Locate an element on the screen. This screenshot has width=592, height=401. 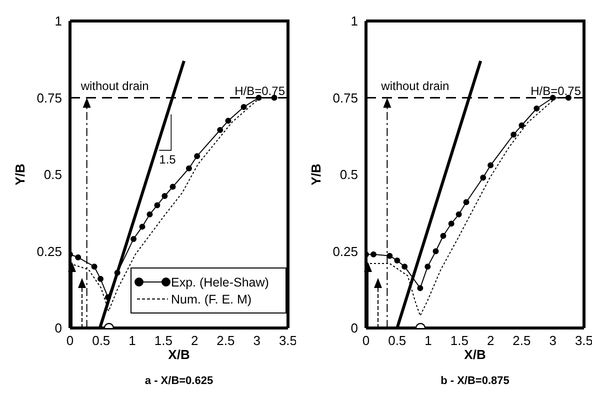
legend-label: Exp. (Hele-Shaw) is located at coordinates (220, 283).